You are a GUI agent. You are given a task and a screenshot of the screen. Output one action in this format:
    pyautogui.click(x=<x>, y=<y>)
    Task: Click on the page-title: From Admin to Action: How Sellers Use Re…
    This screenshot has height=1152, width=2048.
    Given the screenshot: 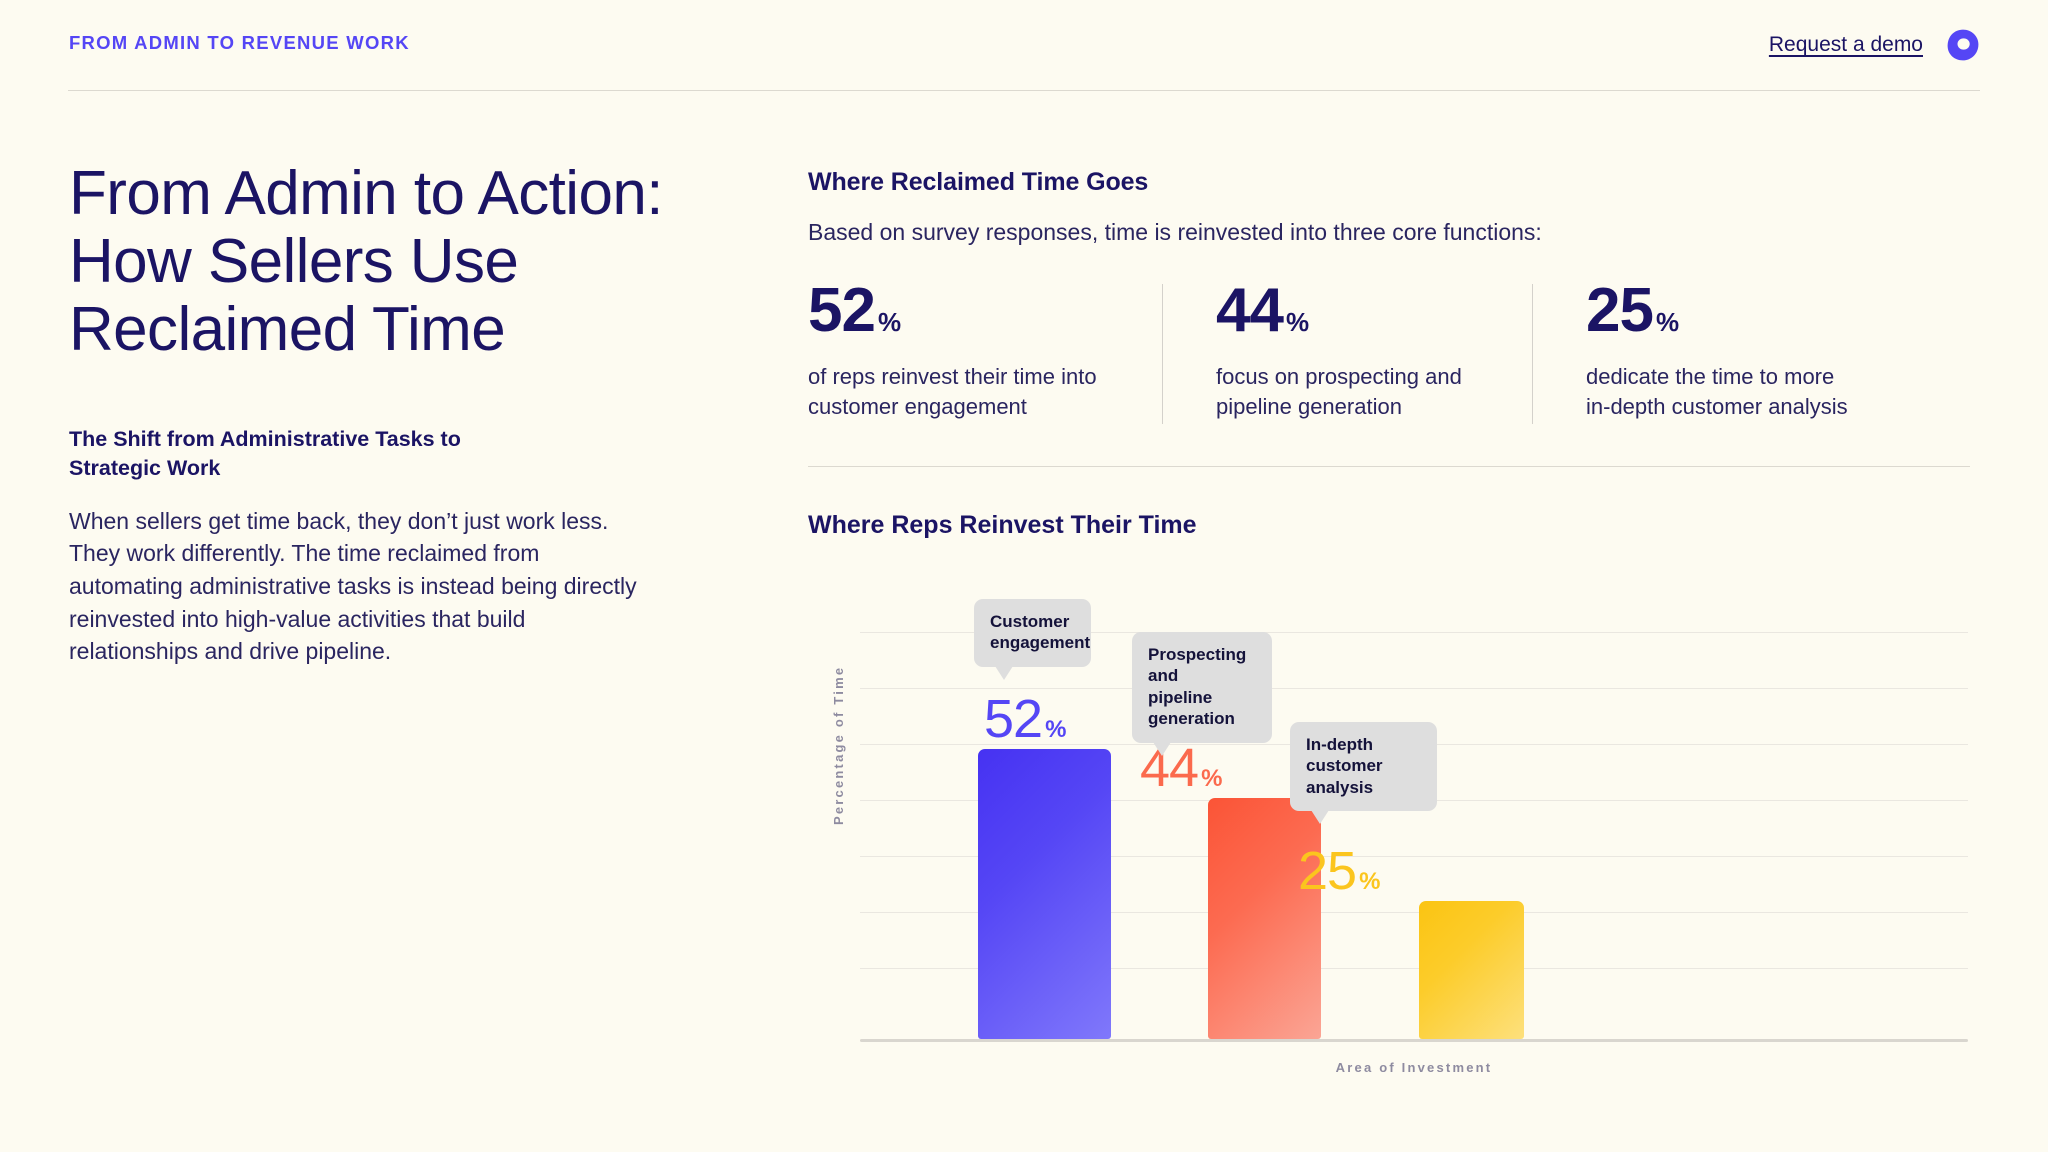 What is the action you would take?
    pyautogui.click(x=366, y=262)
    